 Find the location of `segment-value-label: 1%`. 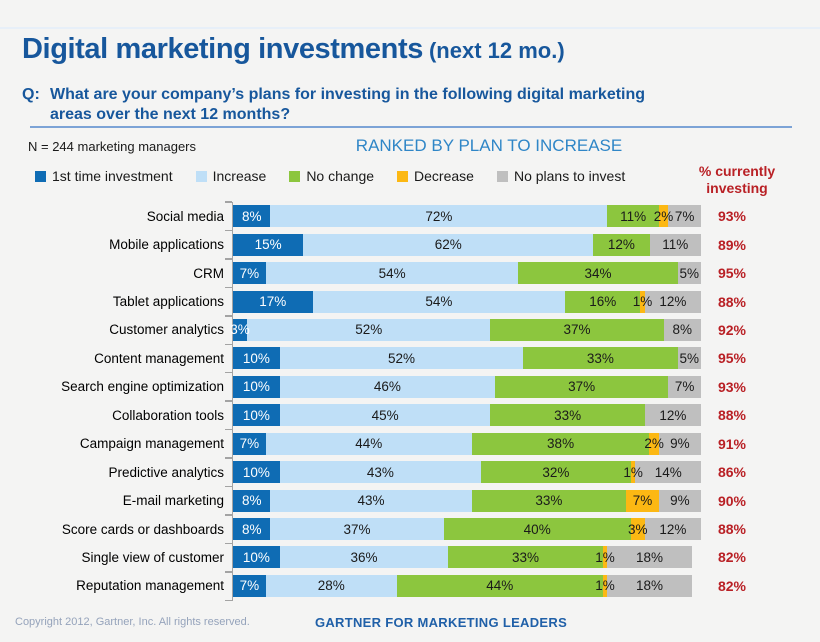

segment-value-label: 1% is located at coordinates (642, 302).